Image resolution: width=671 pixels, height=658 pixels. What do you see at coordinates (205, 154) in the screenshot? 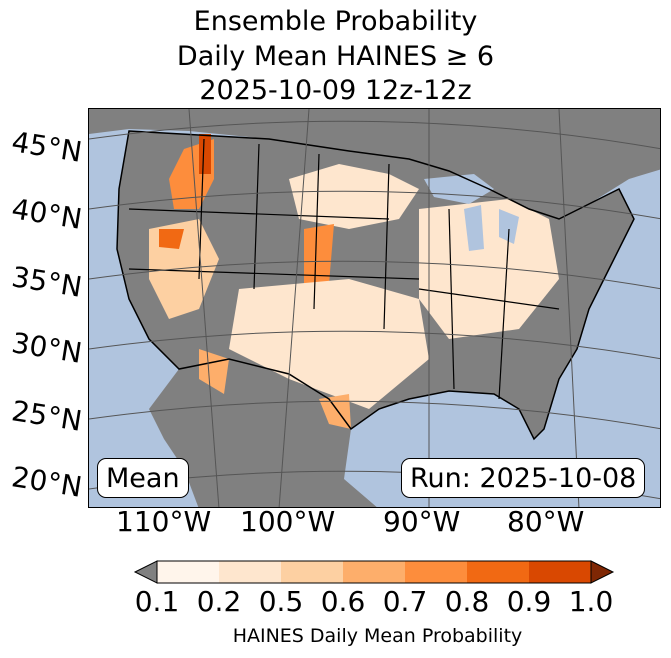
I see `prob-region-max` at bounding box center [205, 154].